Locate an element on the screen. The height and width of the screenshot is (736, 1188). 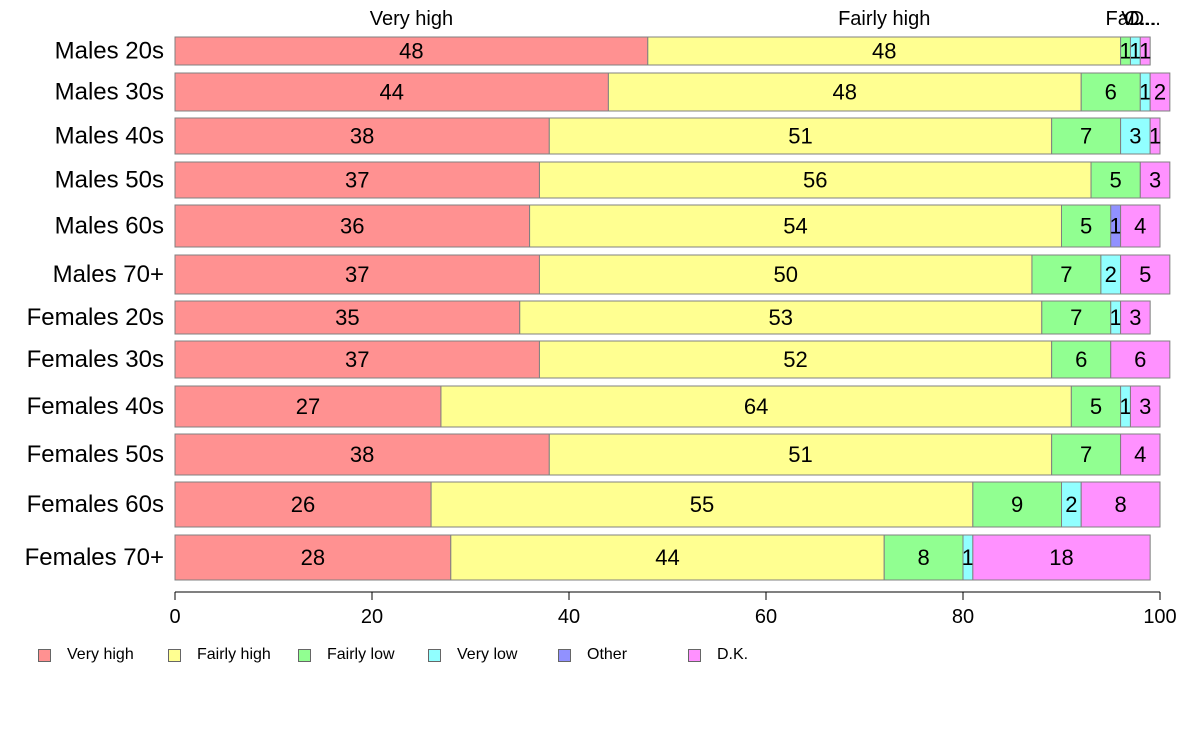
legend-label-dk: D.K. is located at coordinates (733, 654).